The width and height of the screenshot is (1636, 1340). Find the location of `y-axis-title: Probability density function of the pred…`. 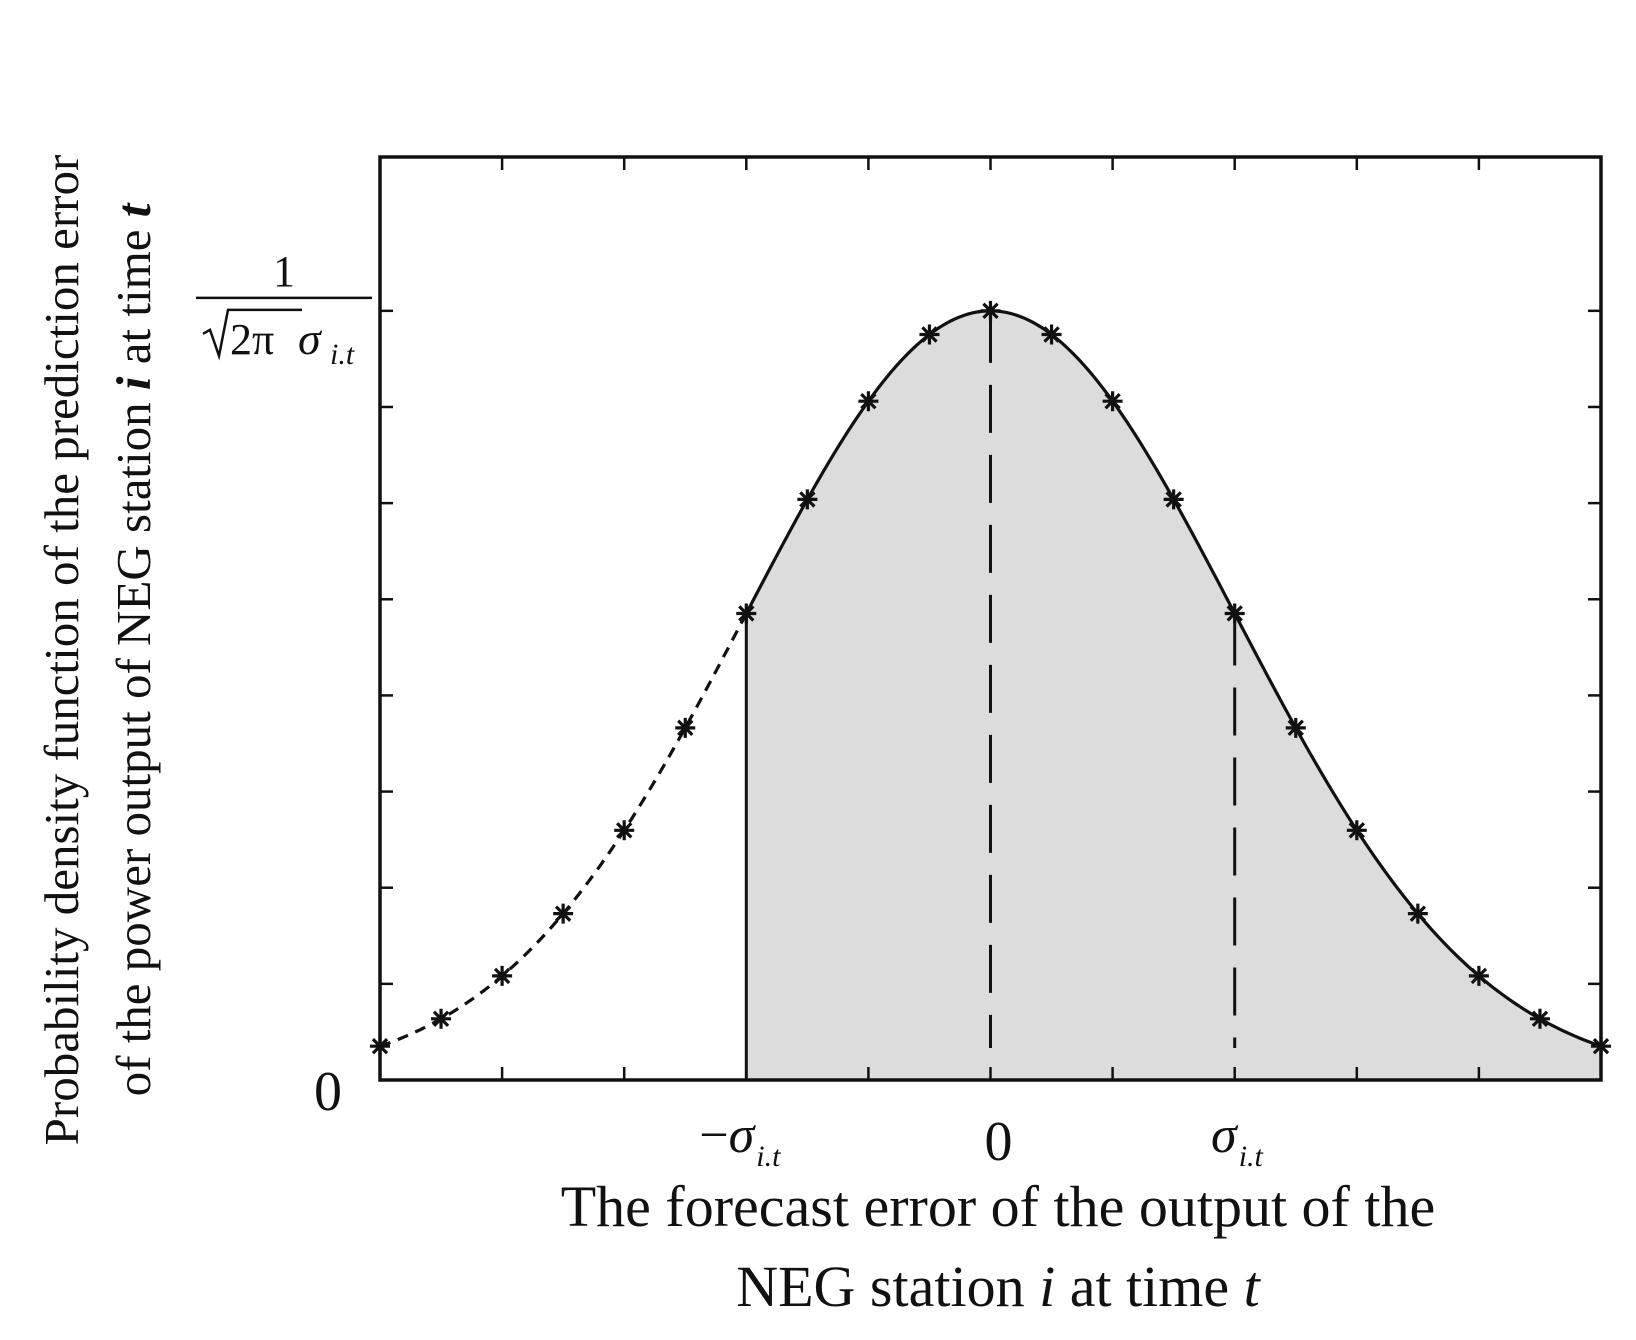

y-axis-title: Probability density function of the pred… is located at coordinates (97, 650).